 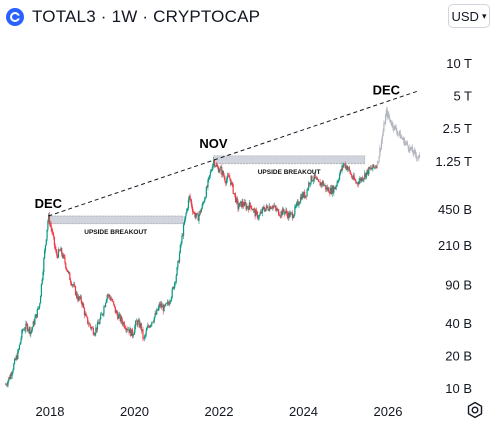 What do you see at coordinates (475, 410) in the screenshot?
I see `settings-gear-icon` at bounding box center [475, 410].